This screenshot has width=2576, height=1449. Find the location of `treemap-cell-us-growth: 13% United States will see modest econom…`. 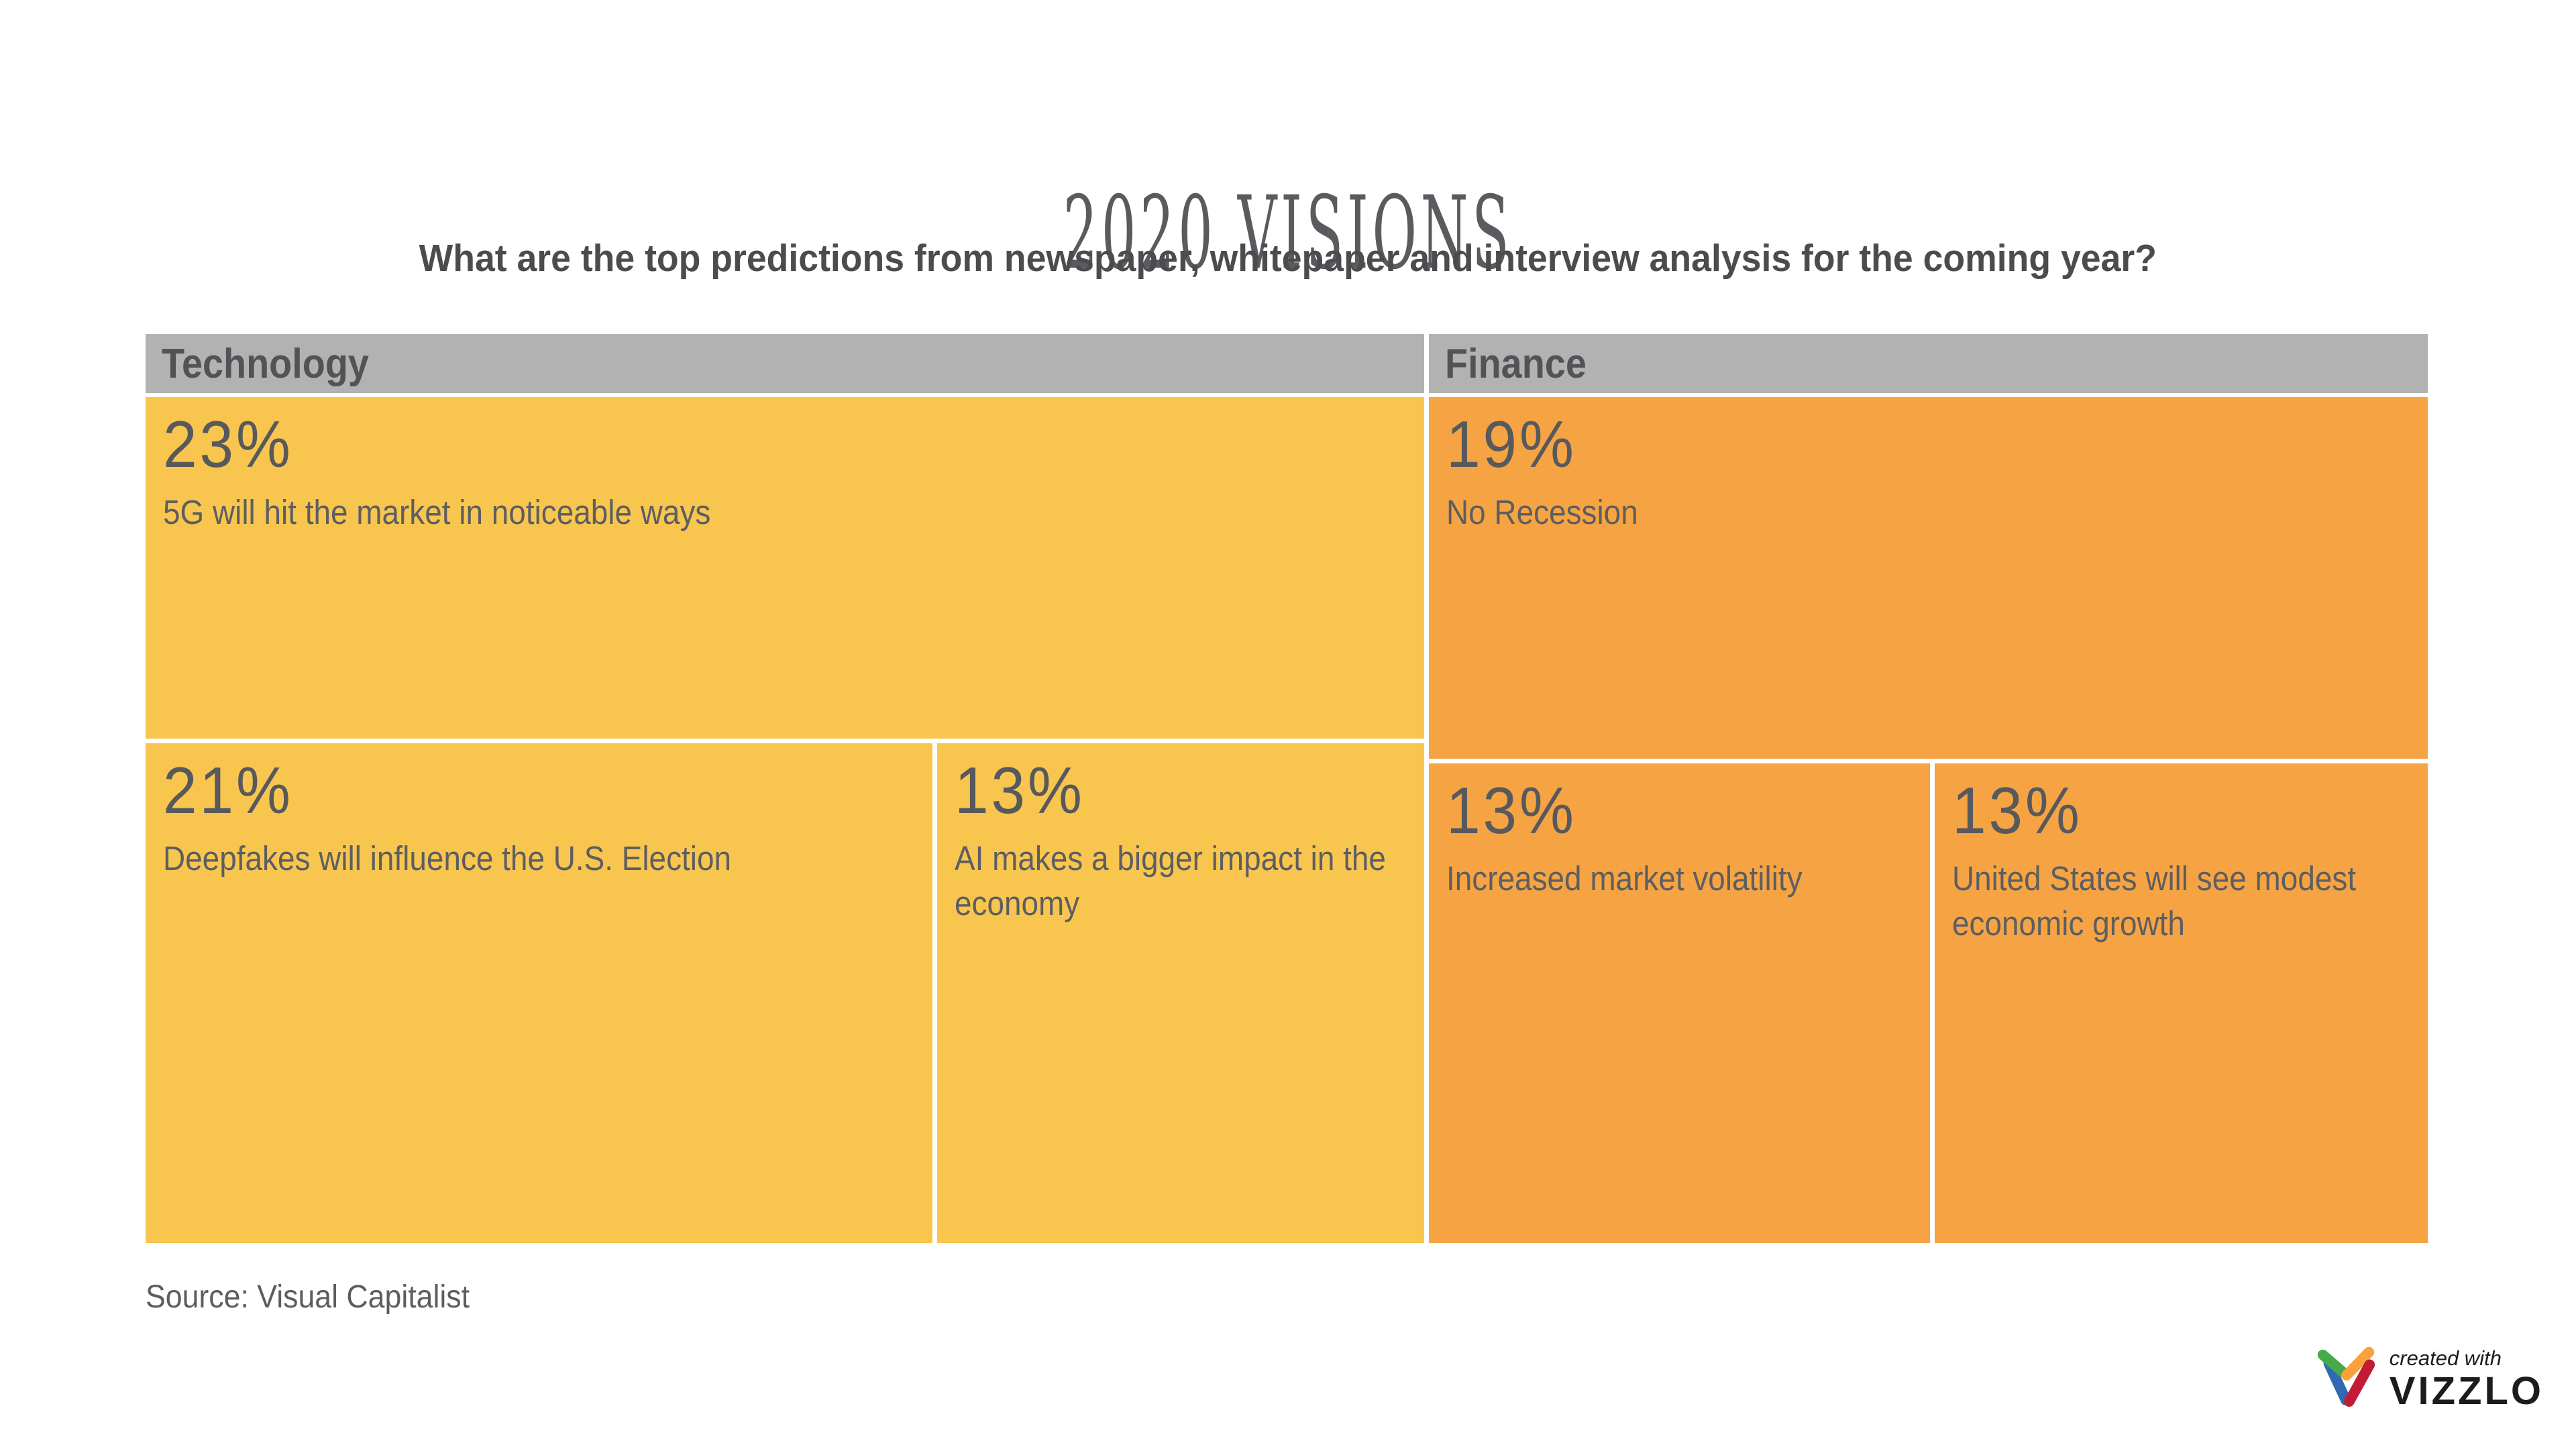

treemap-cell-us-growth: 13% United States will see modest econom… is located at coordinates (2181, 1003).